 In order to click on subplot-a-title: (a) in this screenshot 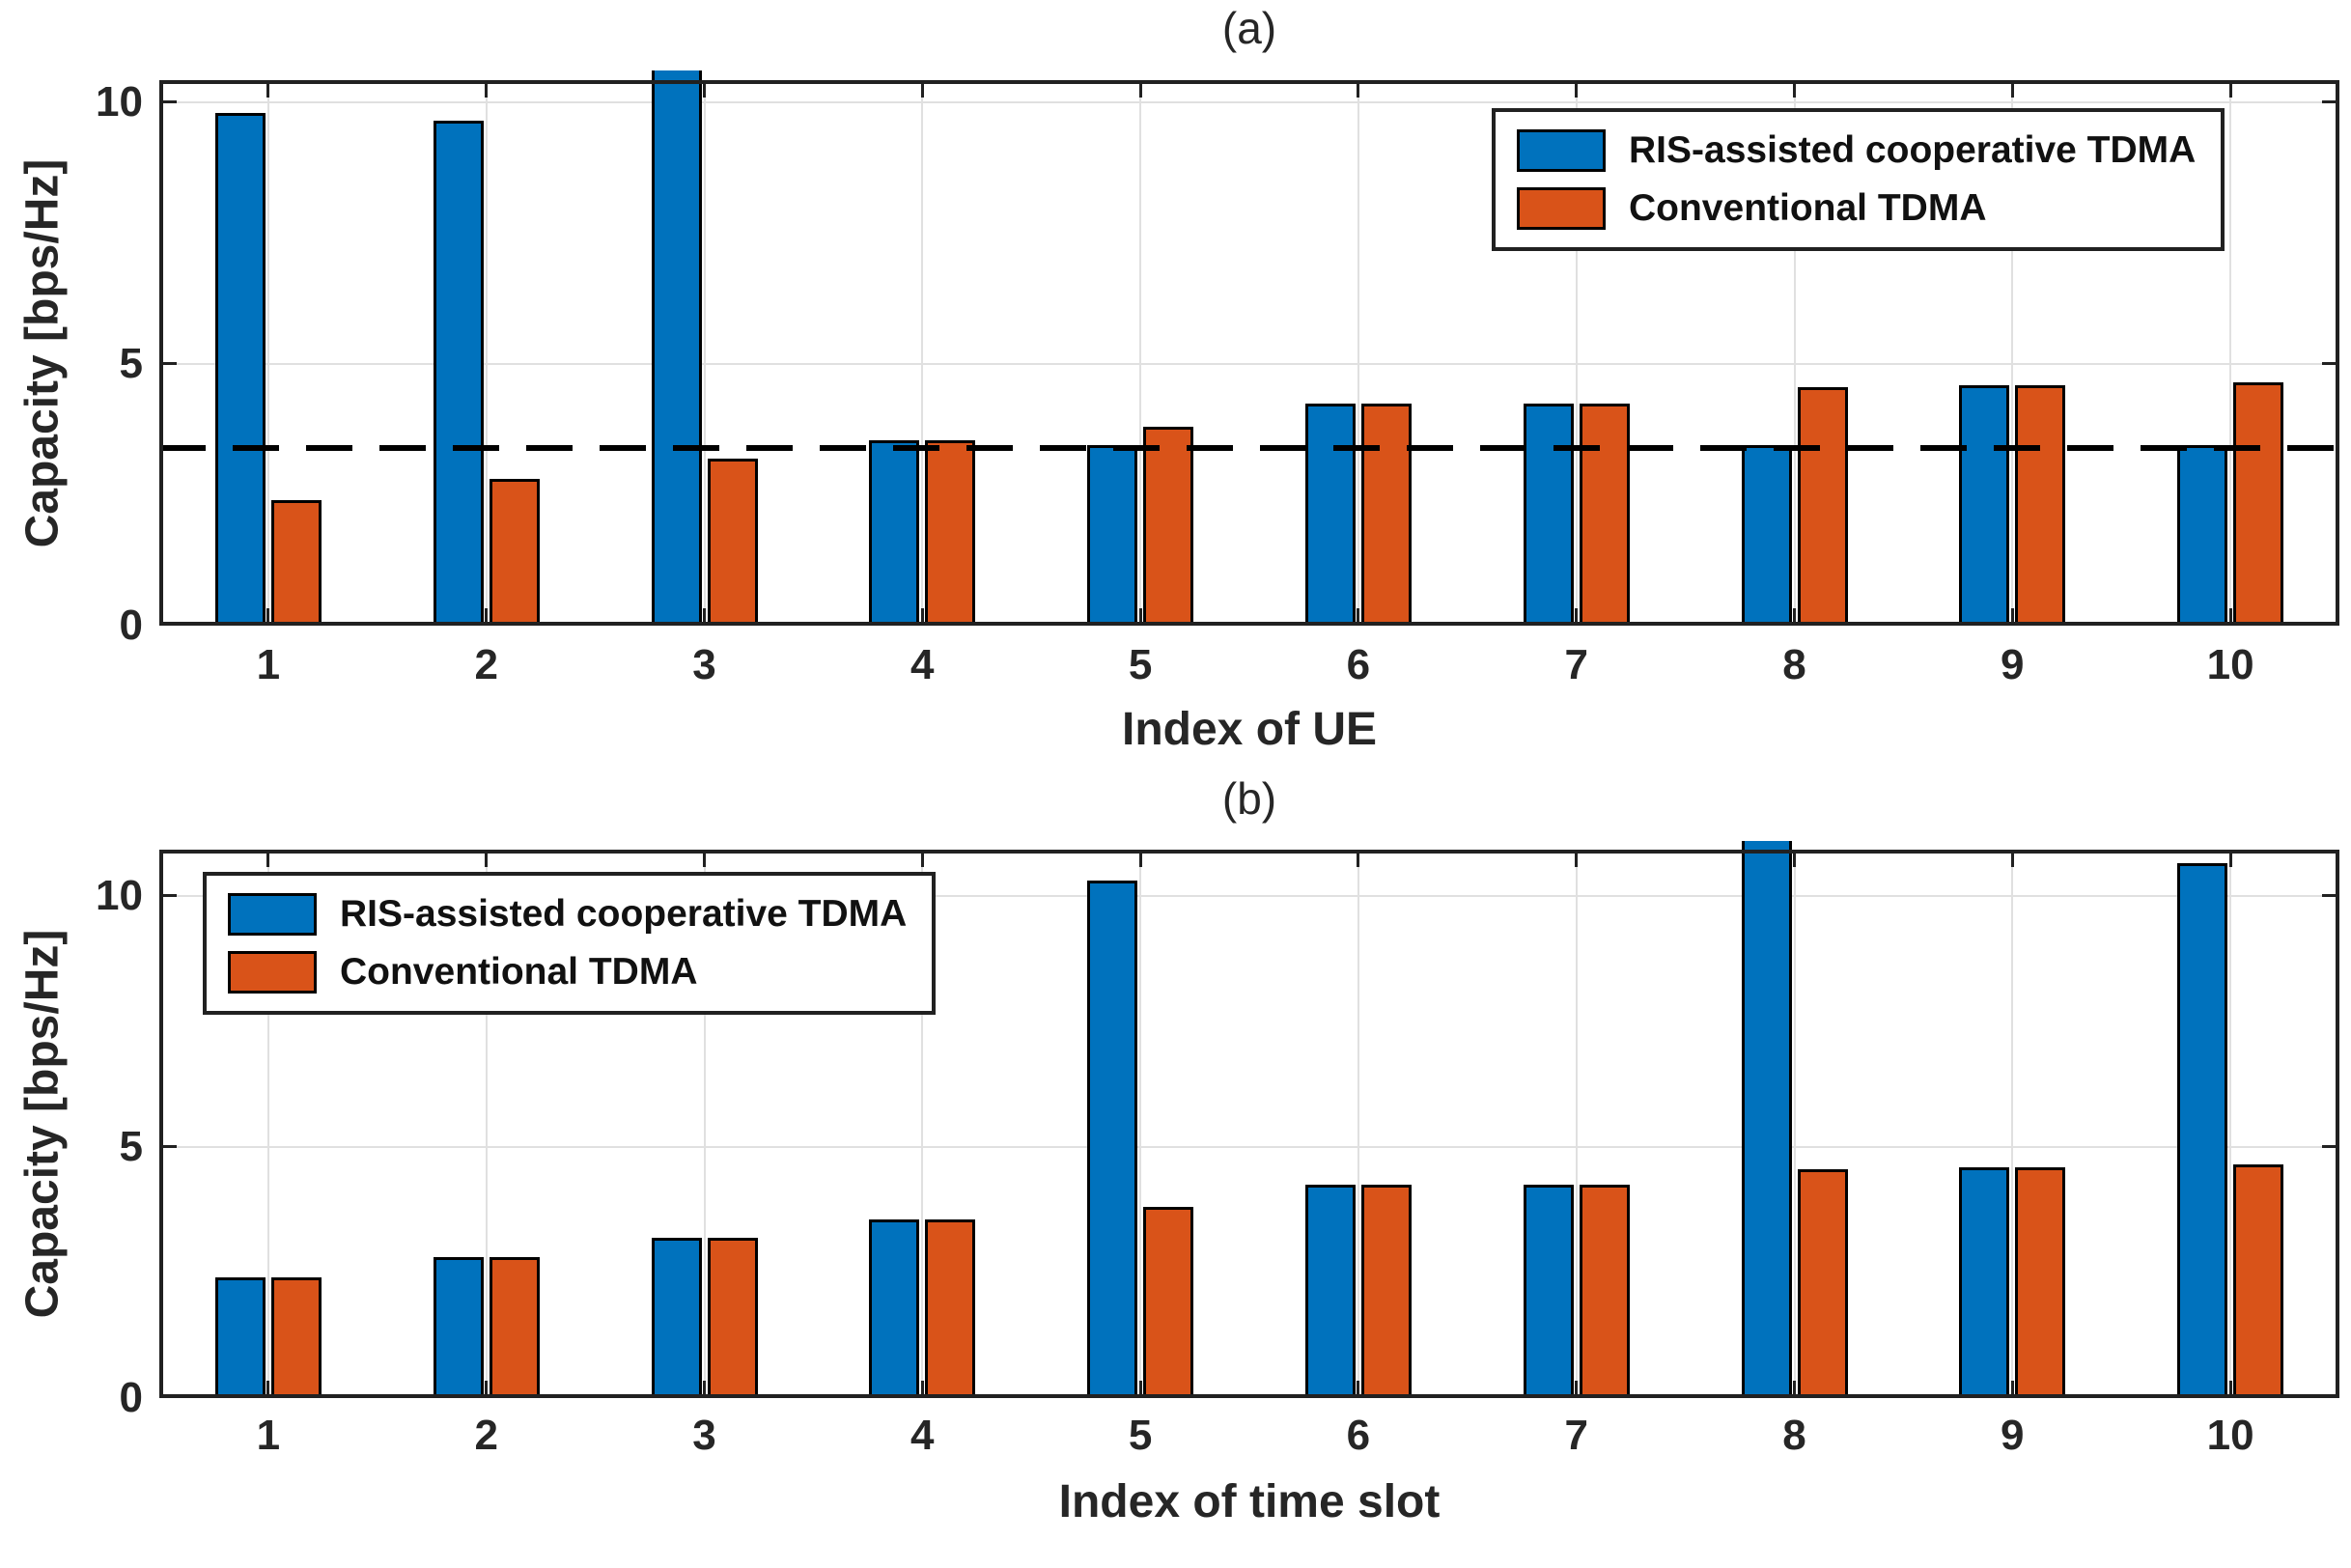, I will do `click(1249, 28)`.